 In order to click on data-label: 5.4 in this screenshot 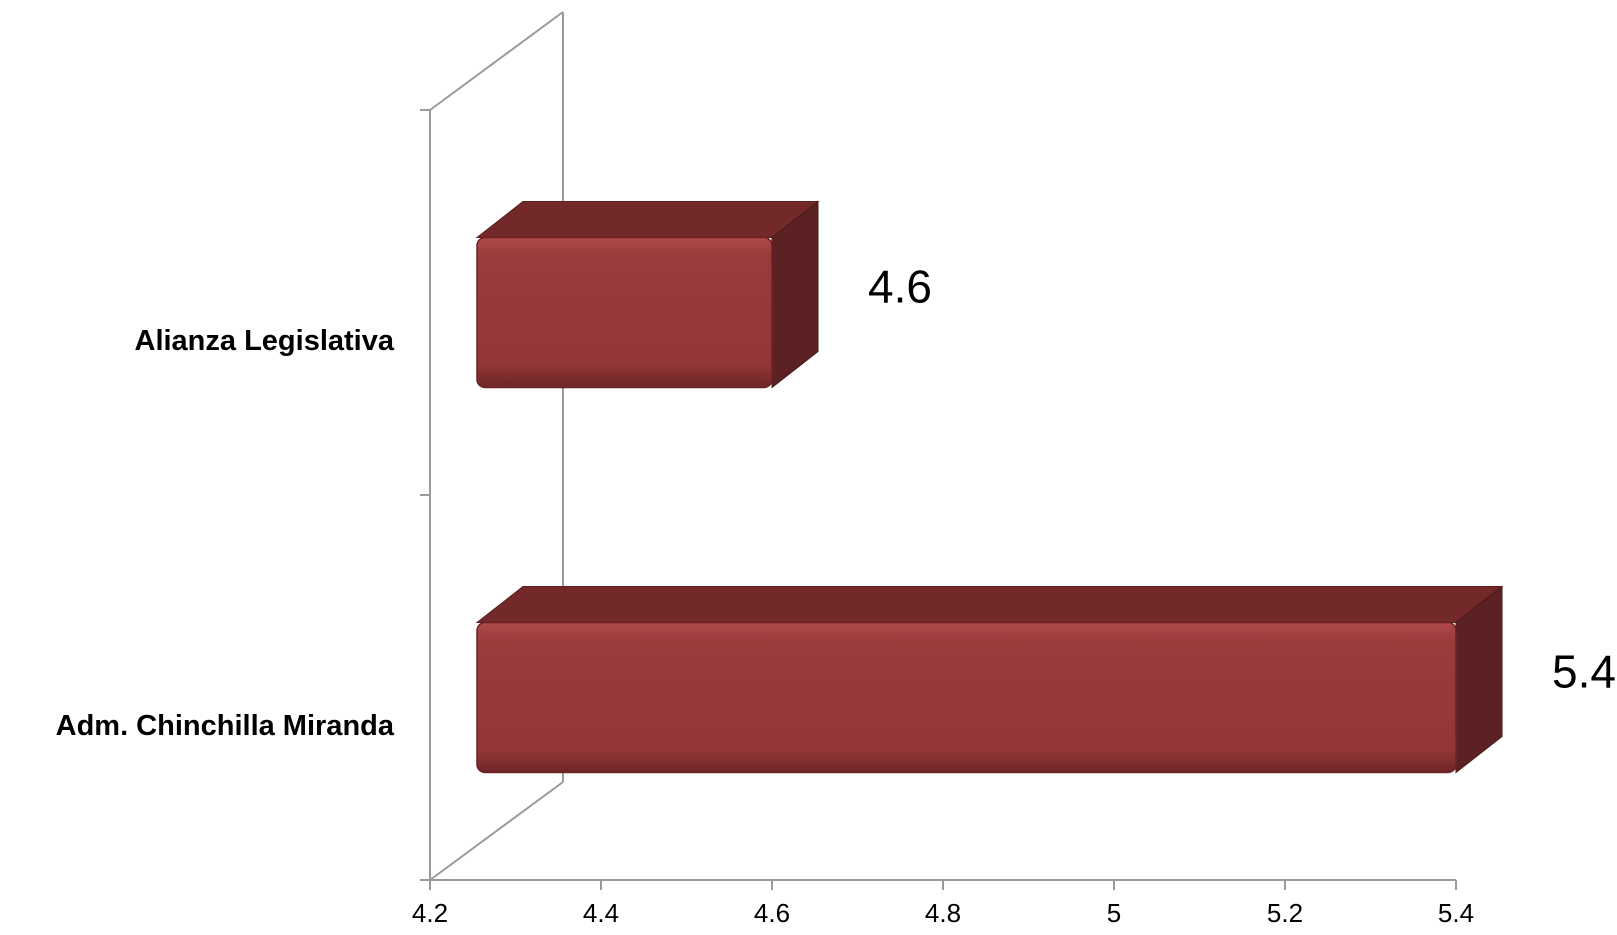, I will do `click(1584, 672)`.